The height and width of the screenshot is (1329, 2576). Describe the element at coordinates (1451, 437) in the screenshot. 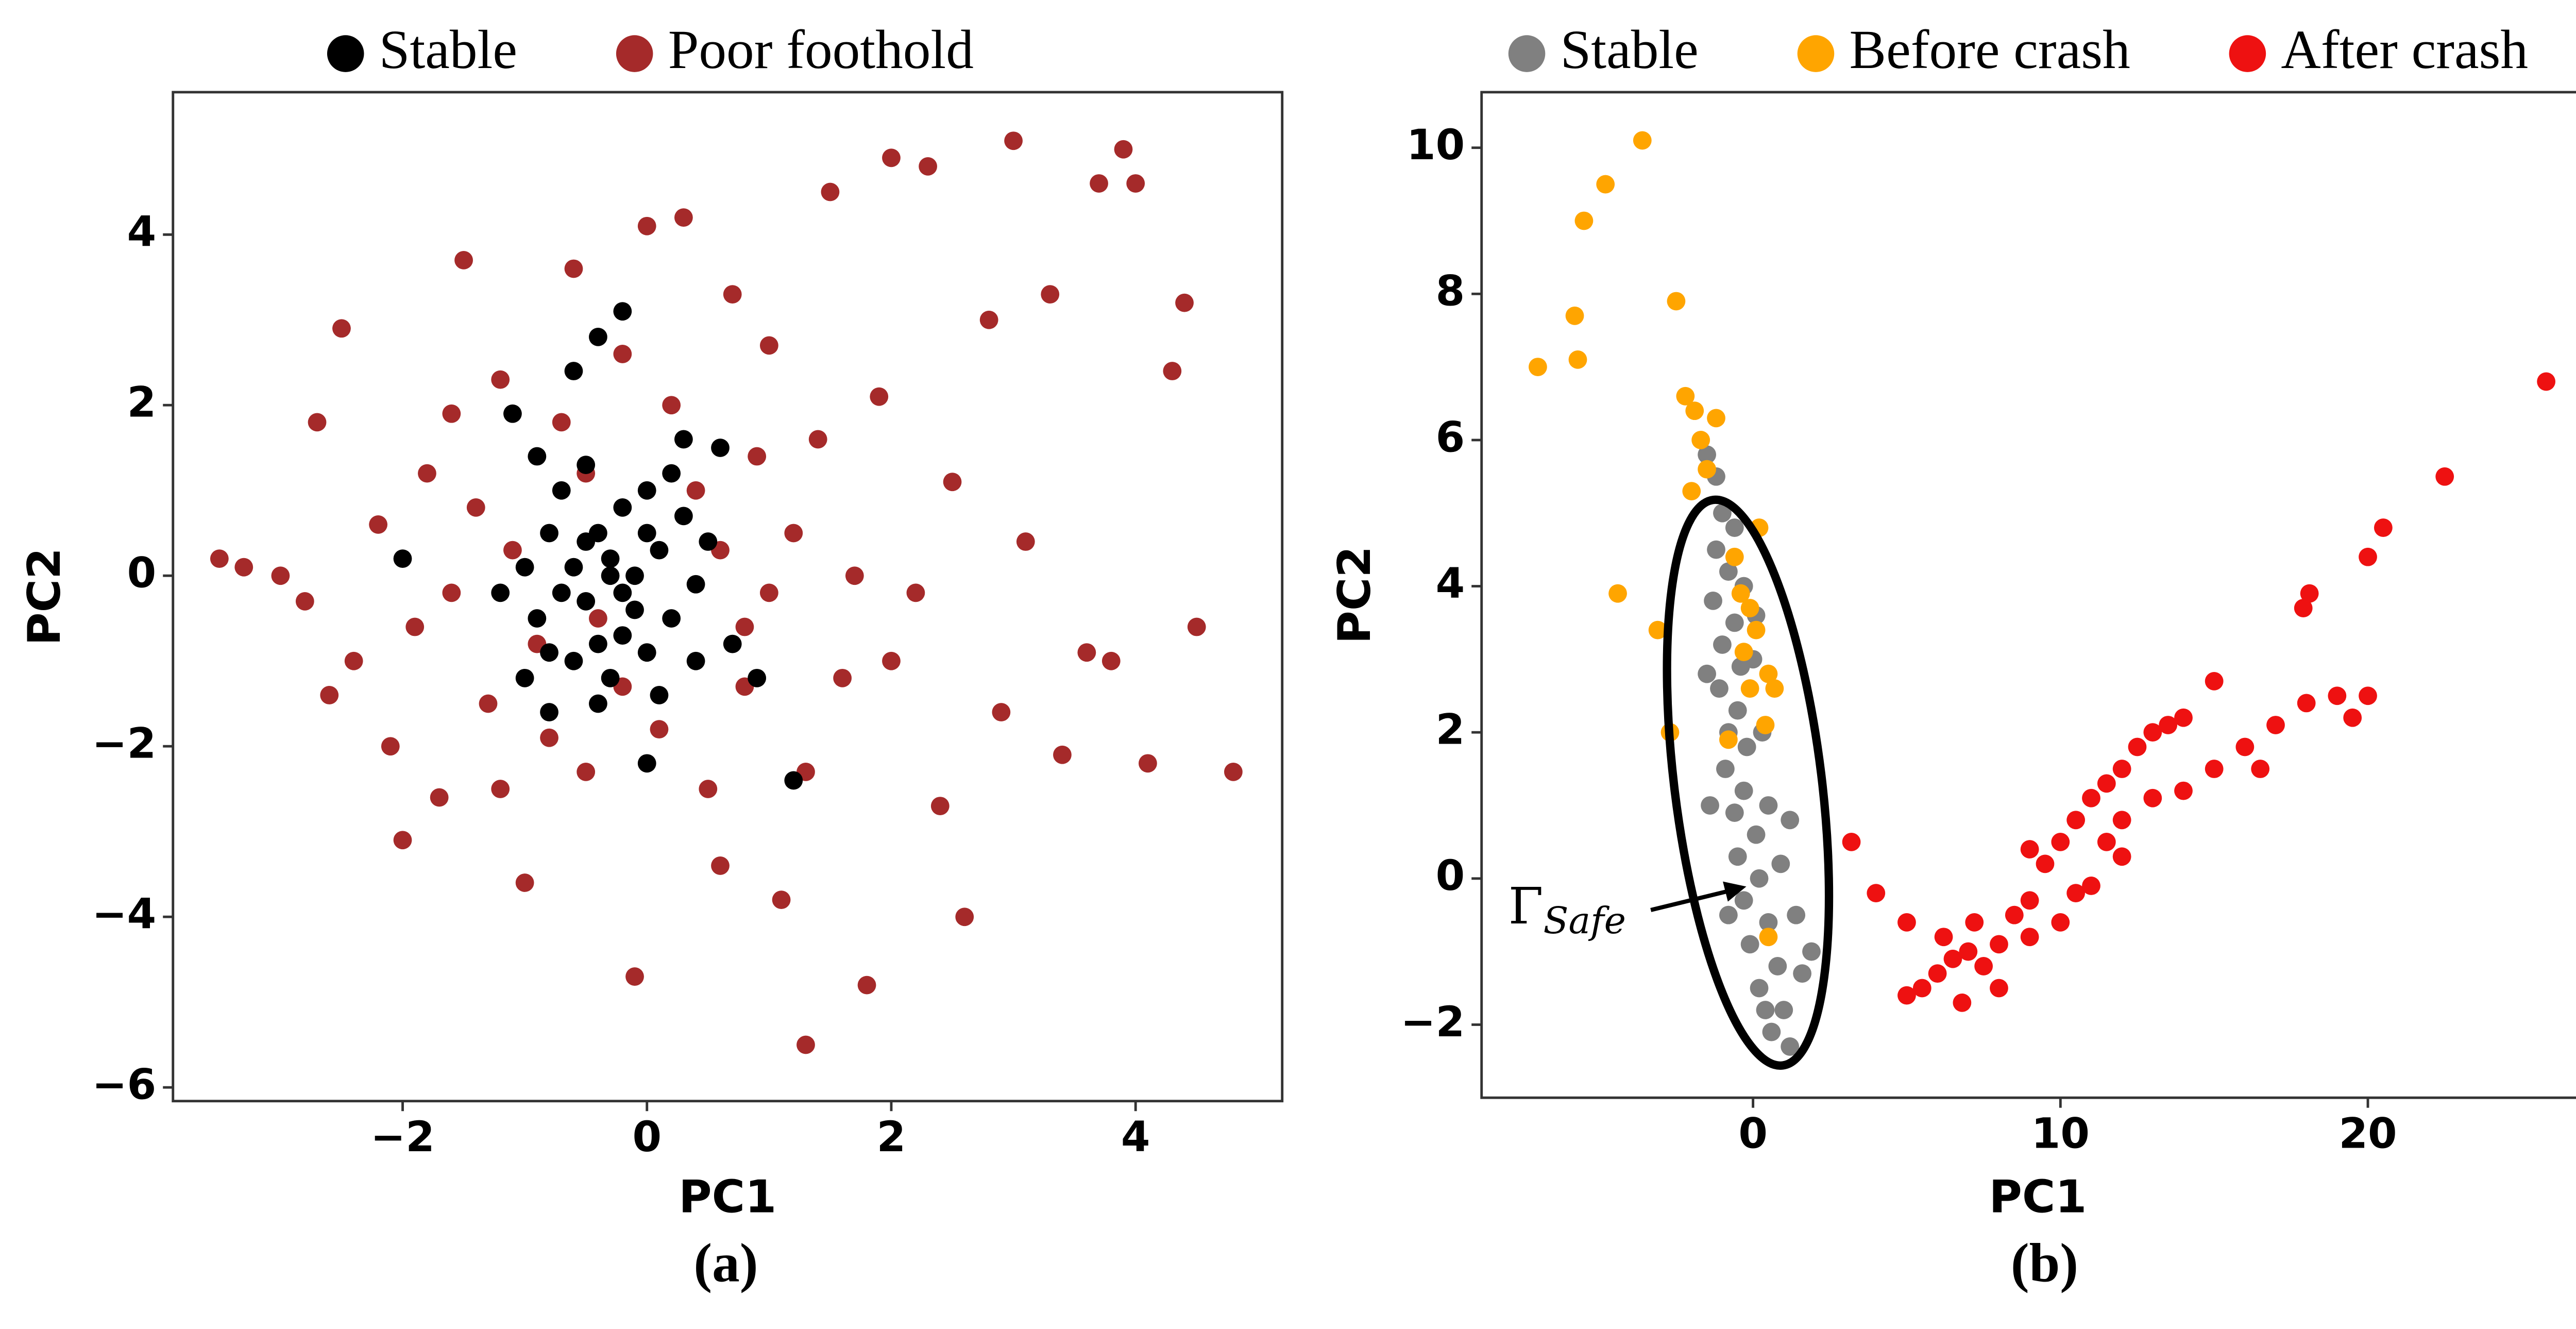

I see `y-tick-label: 6` at that location.